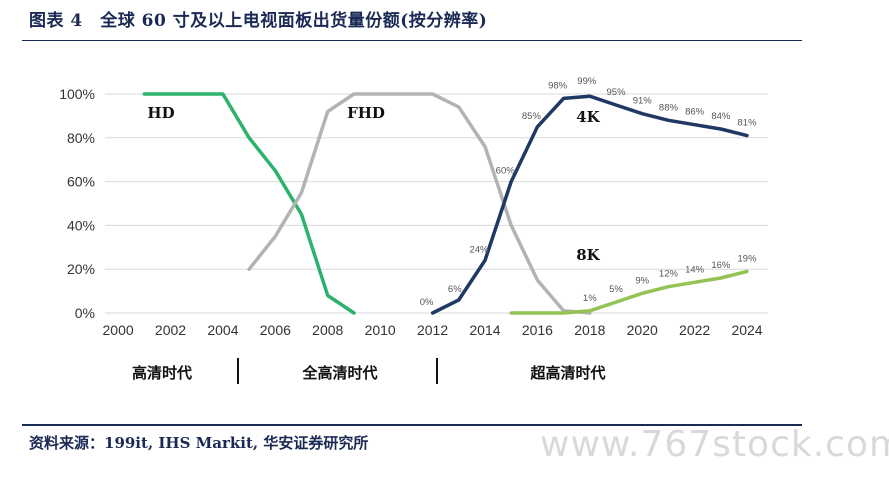 Image resolution: width=889 pixels, height=497 pixels. What do you see at coordinates (81, 225) in the screenshot?
I see `y-tick-label: 40%` at bounding box center [81, 225].